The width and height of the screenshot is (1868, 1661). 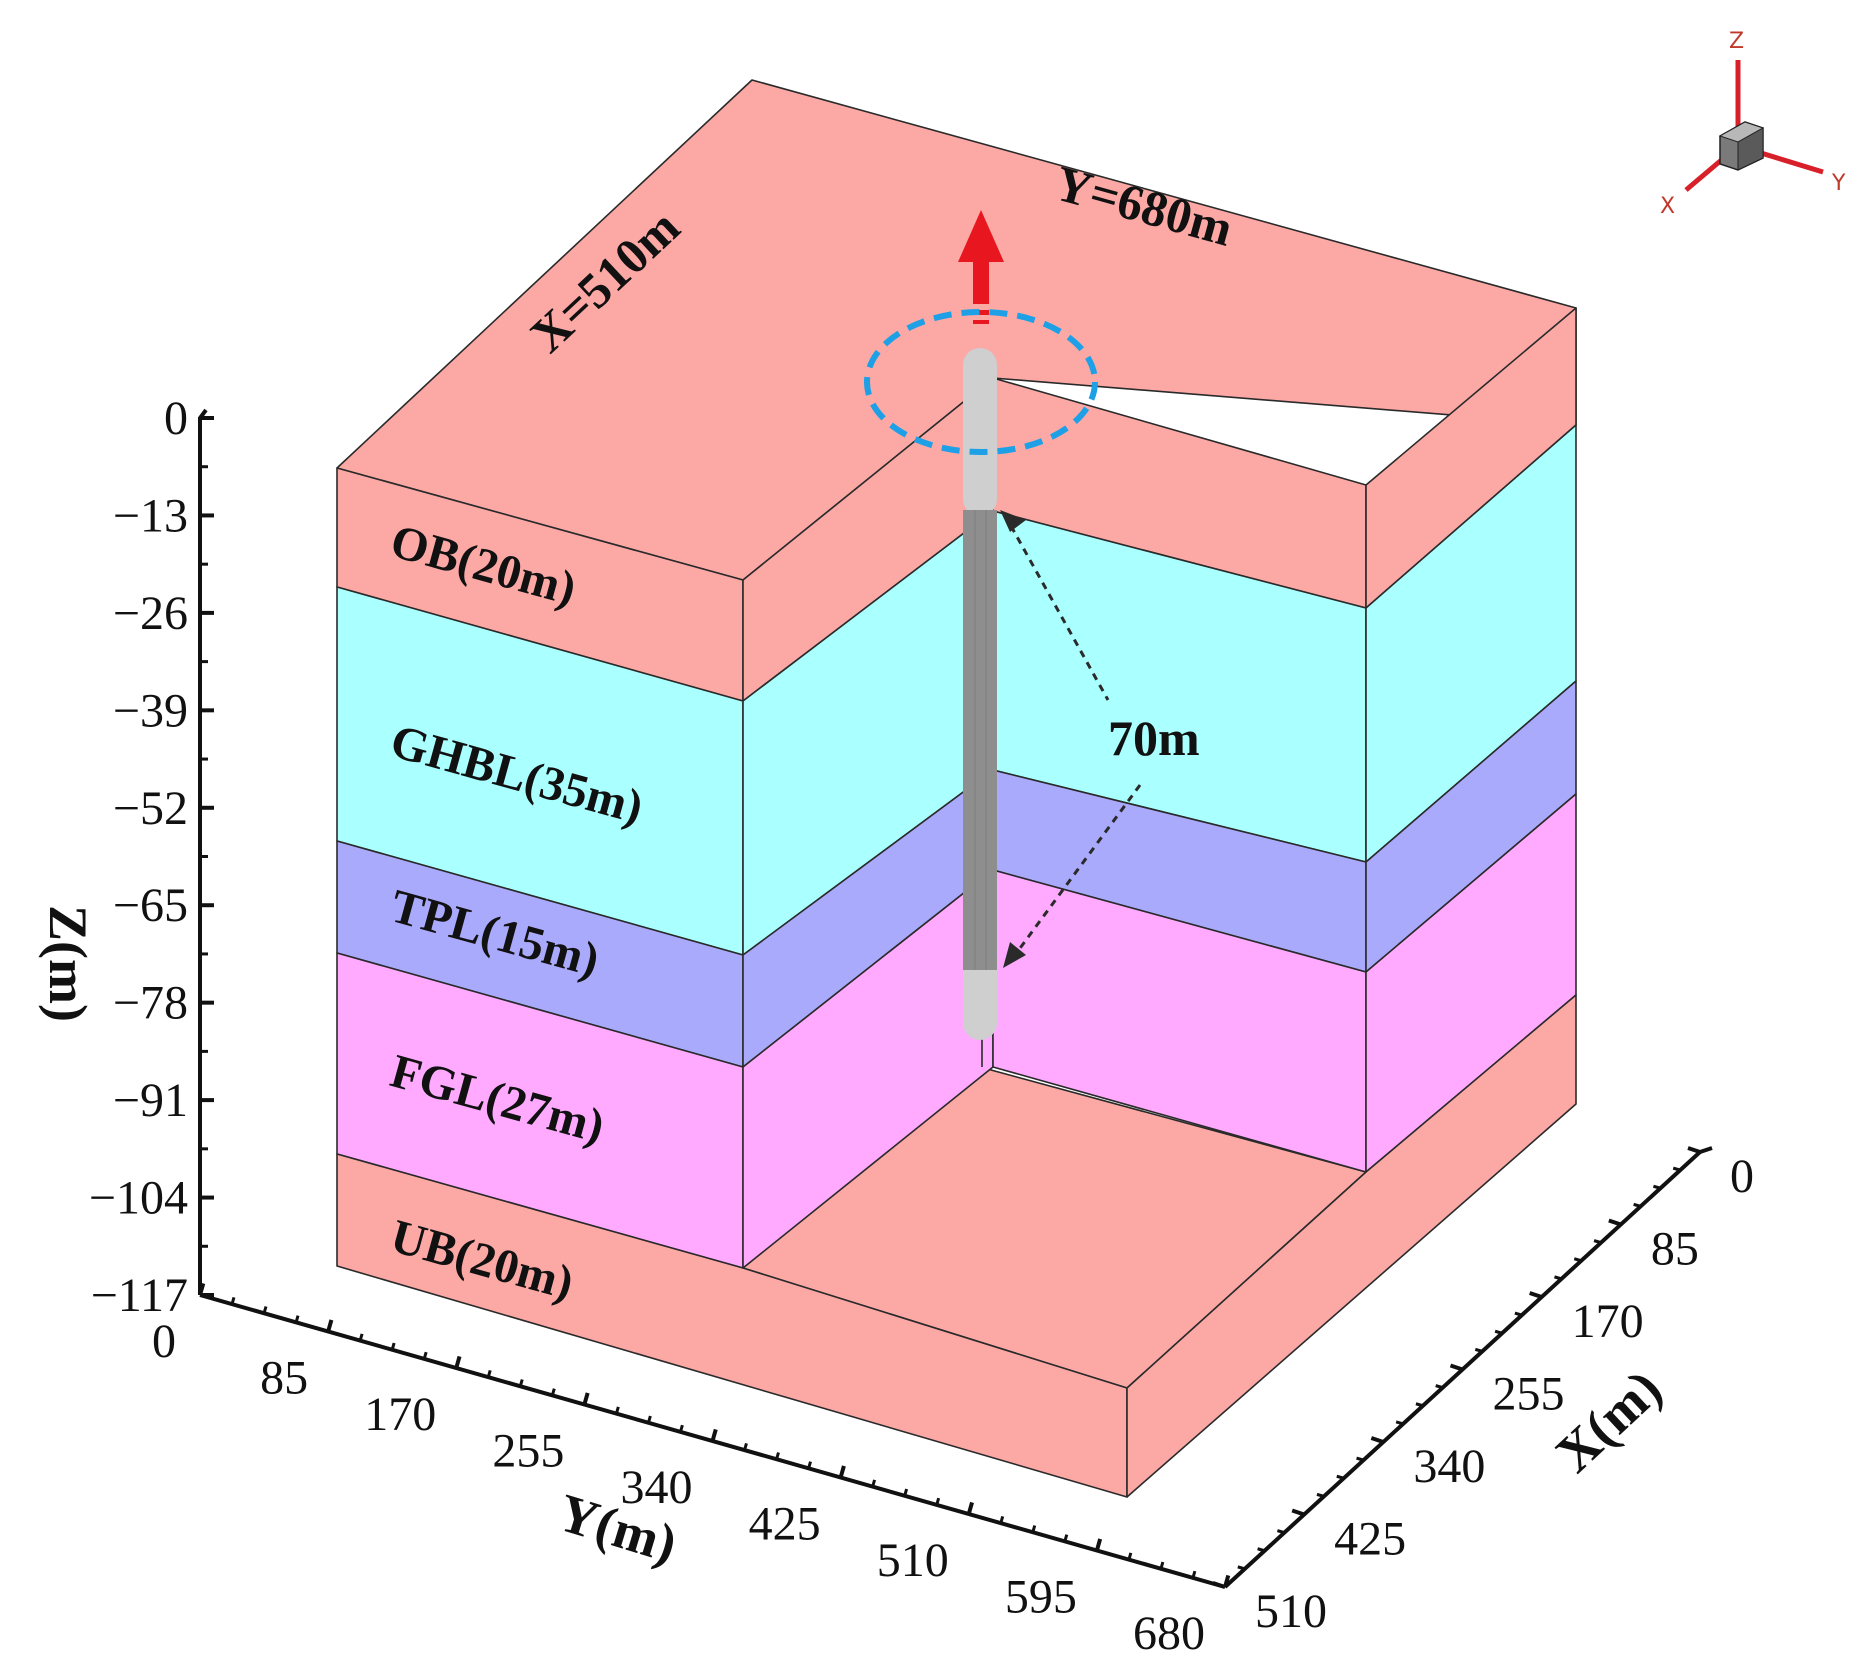 What do you see at coordinates (150, 710) in the screenshot?
I see `z-tick-label: −39` at bounding box center [150, 710].